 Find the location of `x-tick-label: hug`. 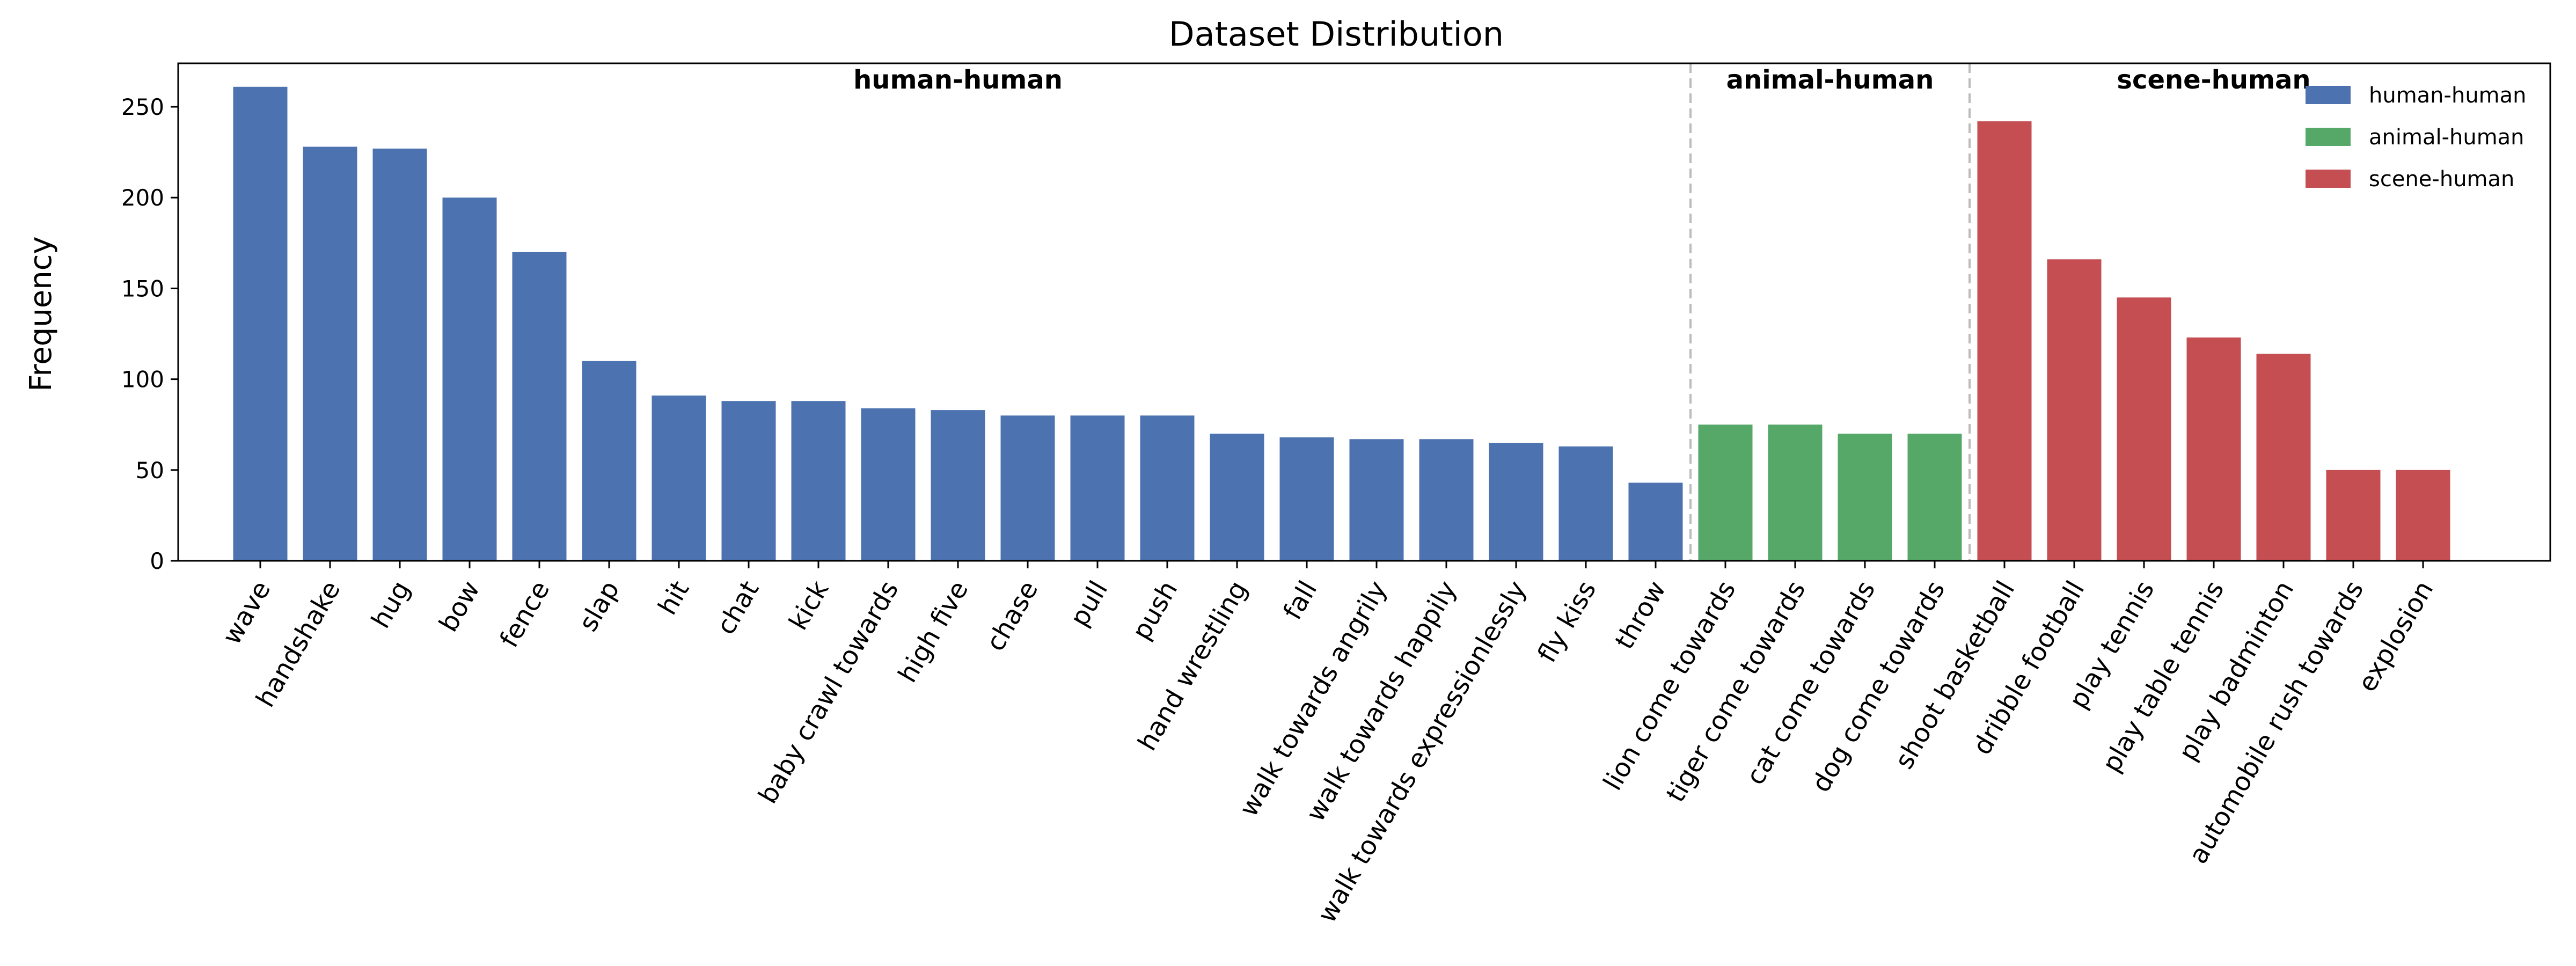

x-tick-label: hug is located at coordinates (390, 604).